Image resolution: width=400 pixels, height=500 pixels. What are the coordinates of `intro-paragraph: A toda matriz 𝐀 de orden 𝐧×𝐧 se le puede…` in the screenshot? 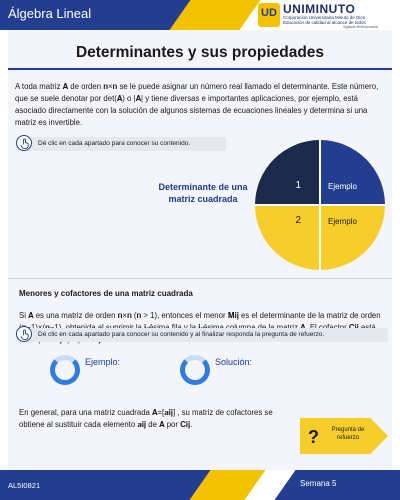 It's located at (197, 104).